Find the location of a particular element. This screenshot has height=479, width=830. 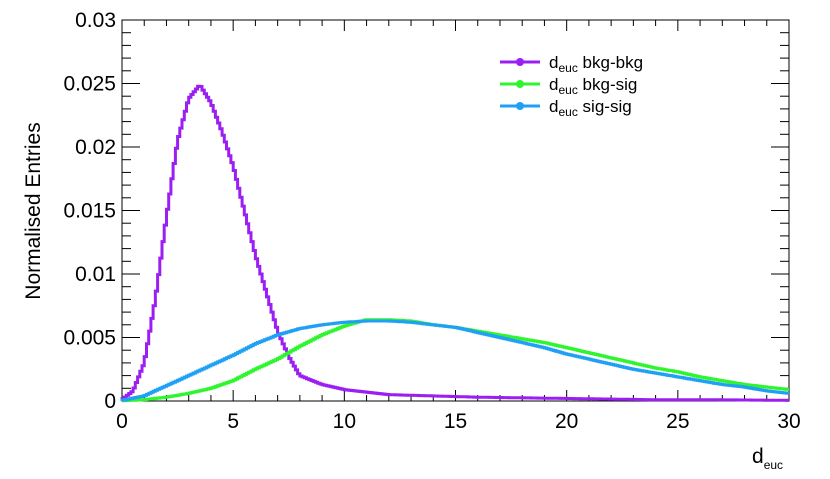

x-tick-labels: 0 5 10 15 20 25 30 is located at coordinates (458, 421).